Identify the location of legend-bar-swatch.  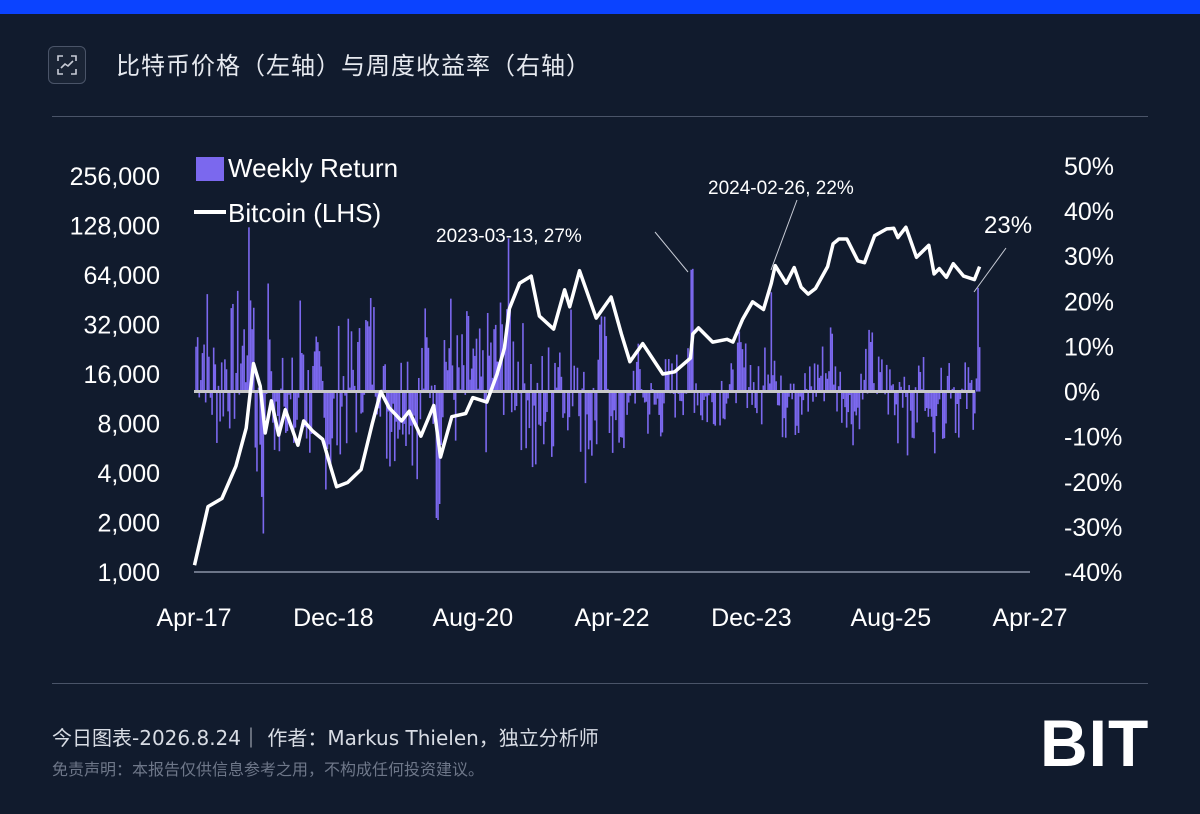
(210, 169).